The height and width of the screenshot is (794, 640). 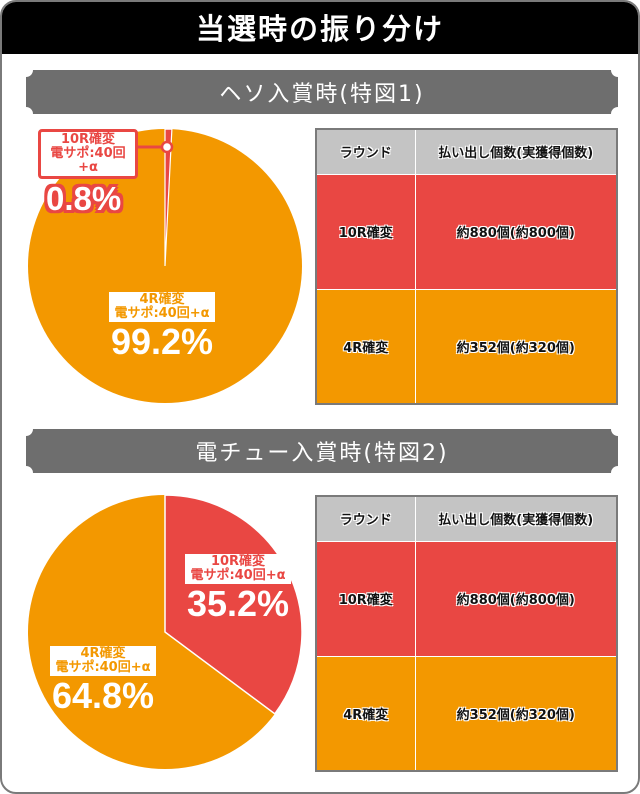 I want to click on callout-dot-icon, so click(x=167, y=147).